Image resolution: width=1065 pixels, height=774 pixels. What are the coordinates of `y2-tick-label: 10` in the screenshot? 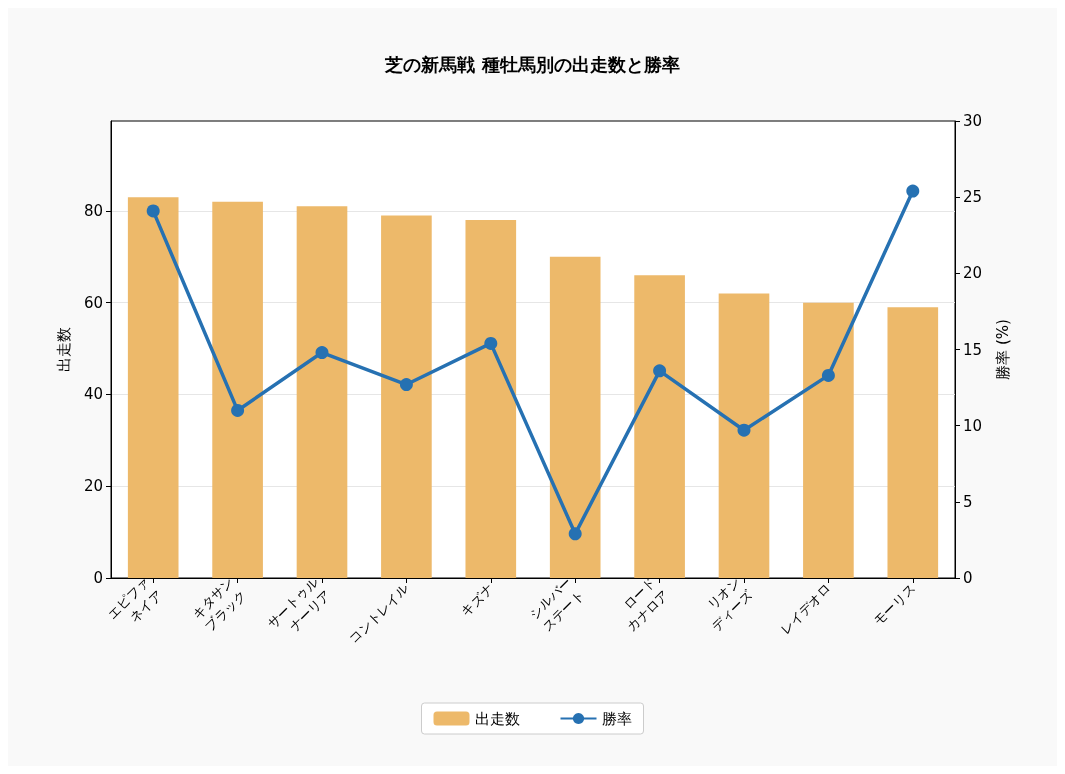 It's located at (973, 425).